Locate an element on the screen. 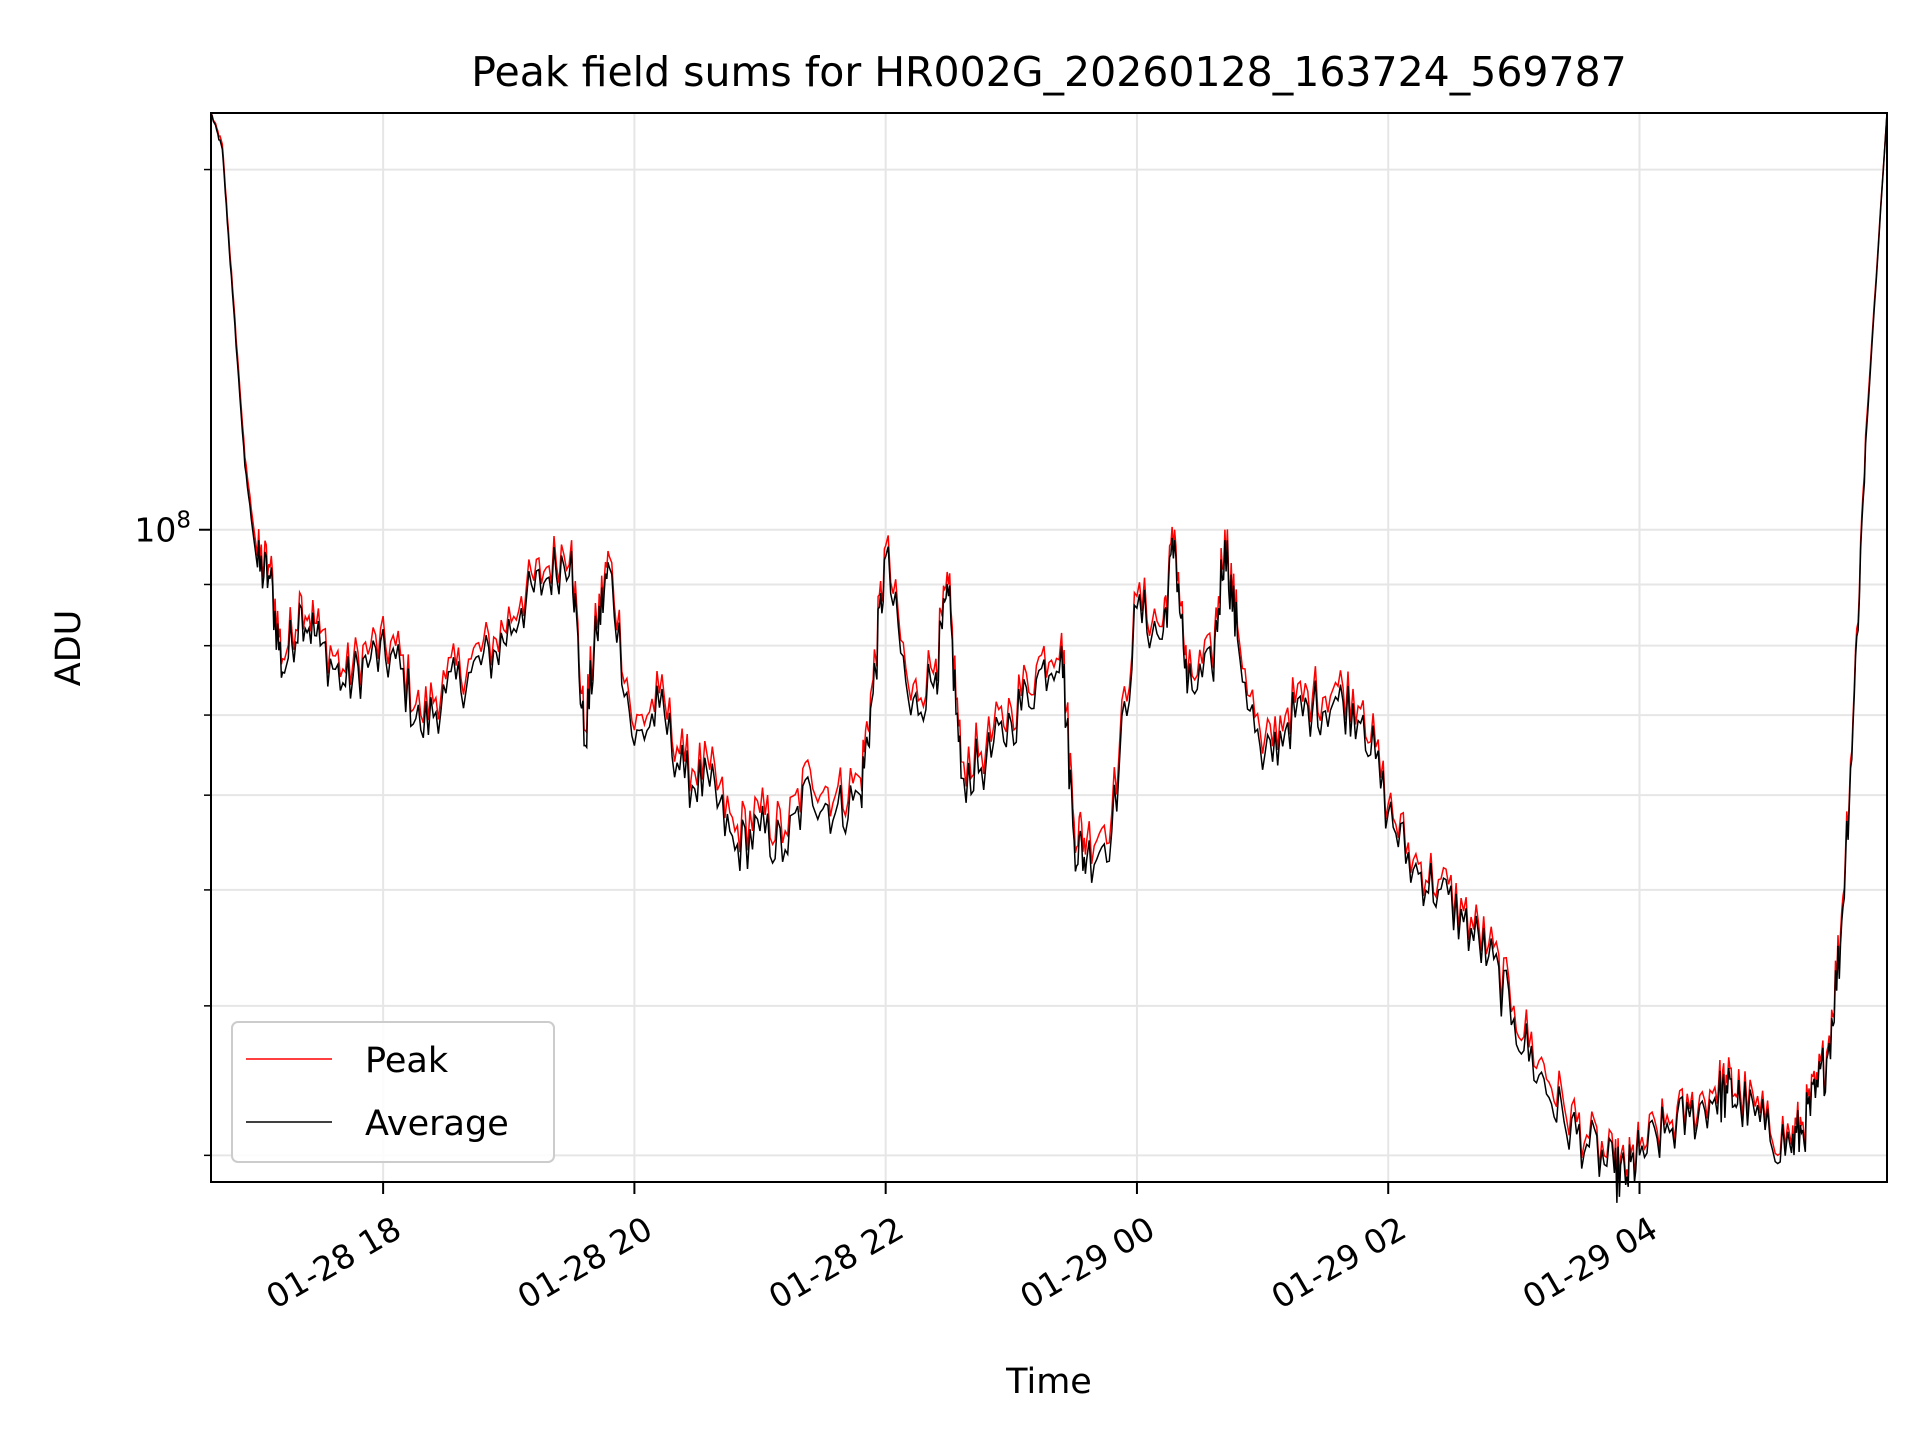 Image resolution: width=1920 pixels, height=1440 pixels. legend-box is located at coordinates (393, 1092).